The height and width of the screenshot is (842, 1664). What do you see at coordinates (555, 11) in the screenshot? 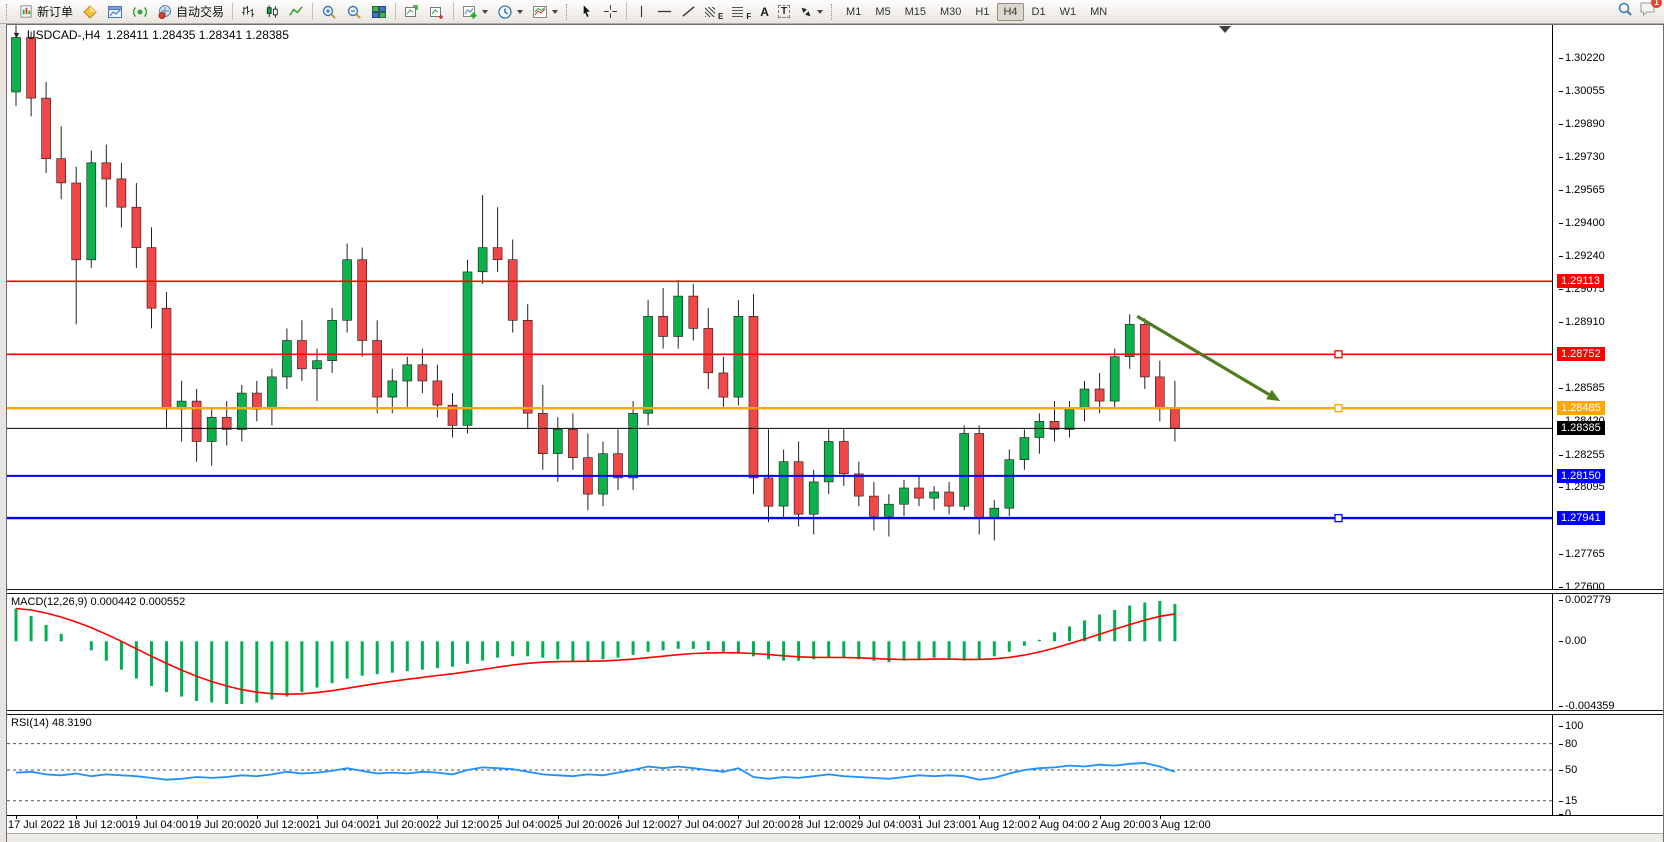
I see `dropdown-caret-icon` at bounding box center [555, 11].